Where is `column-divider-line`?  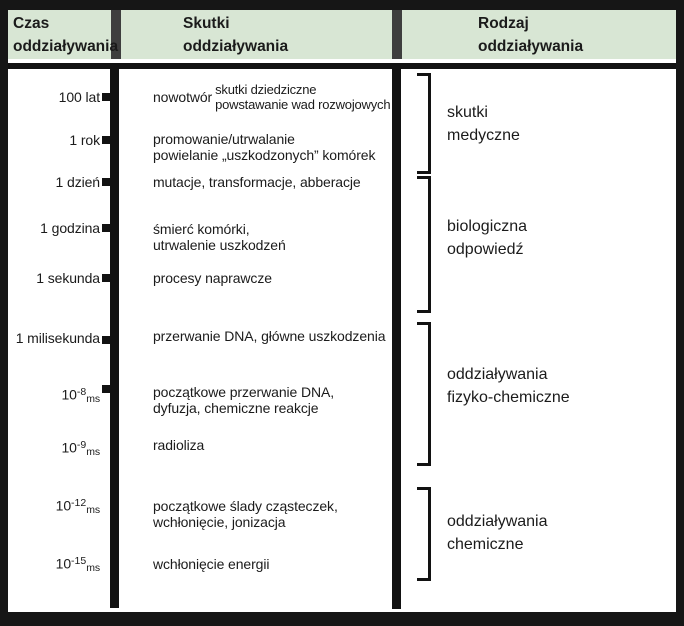
column-divider-line is located at coordinates (396, 339).